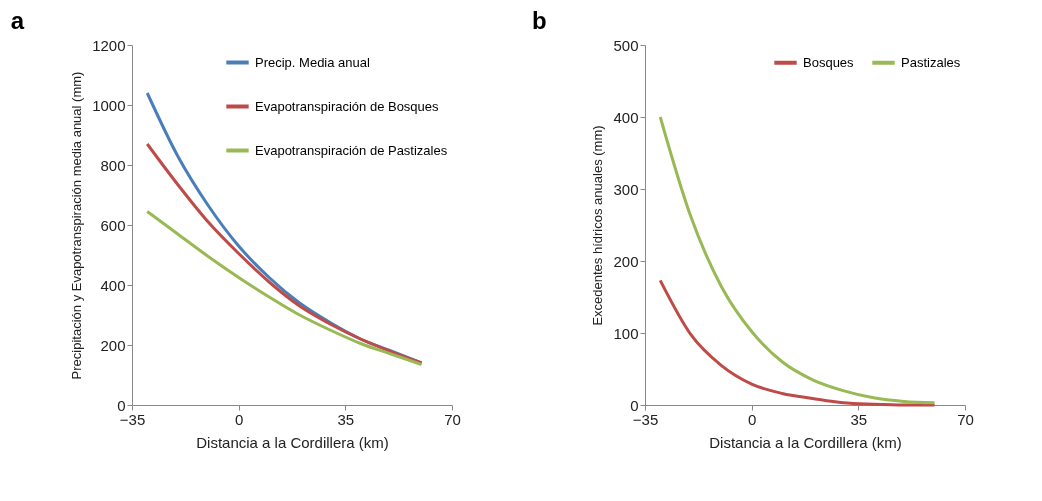 The width and height of the screenshot is (1042, 501). I want to click on legend-label: Evapotranspiración de Bosques, so click(347, 106).